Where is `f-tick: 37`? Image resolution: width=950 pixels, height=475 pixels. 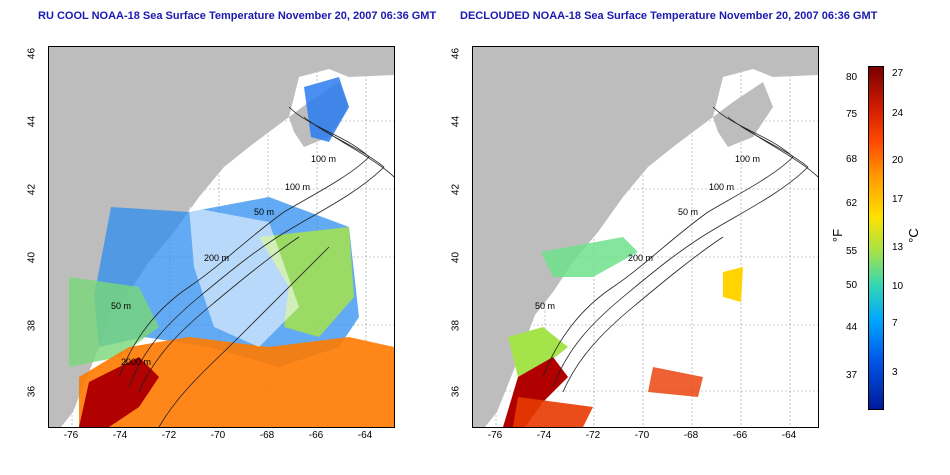 f-tick: 37 is located at coordinates (852, 375).